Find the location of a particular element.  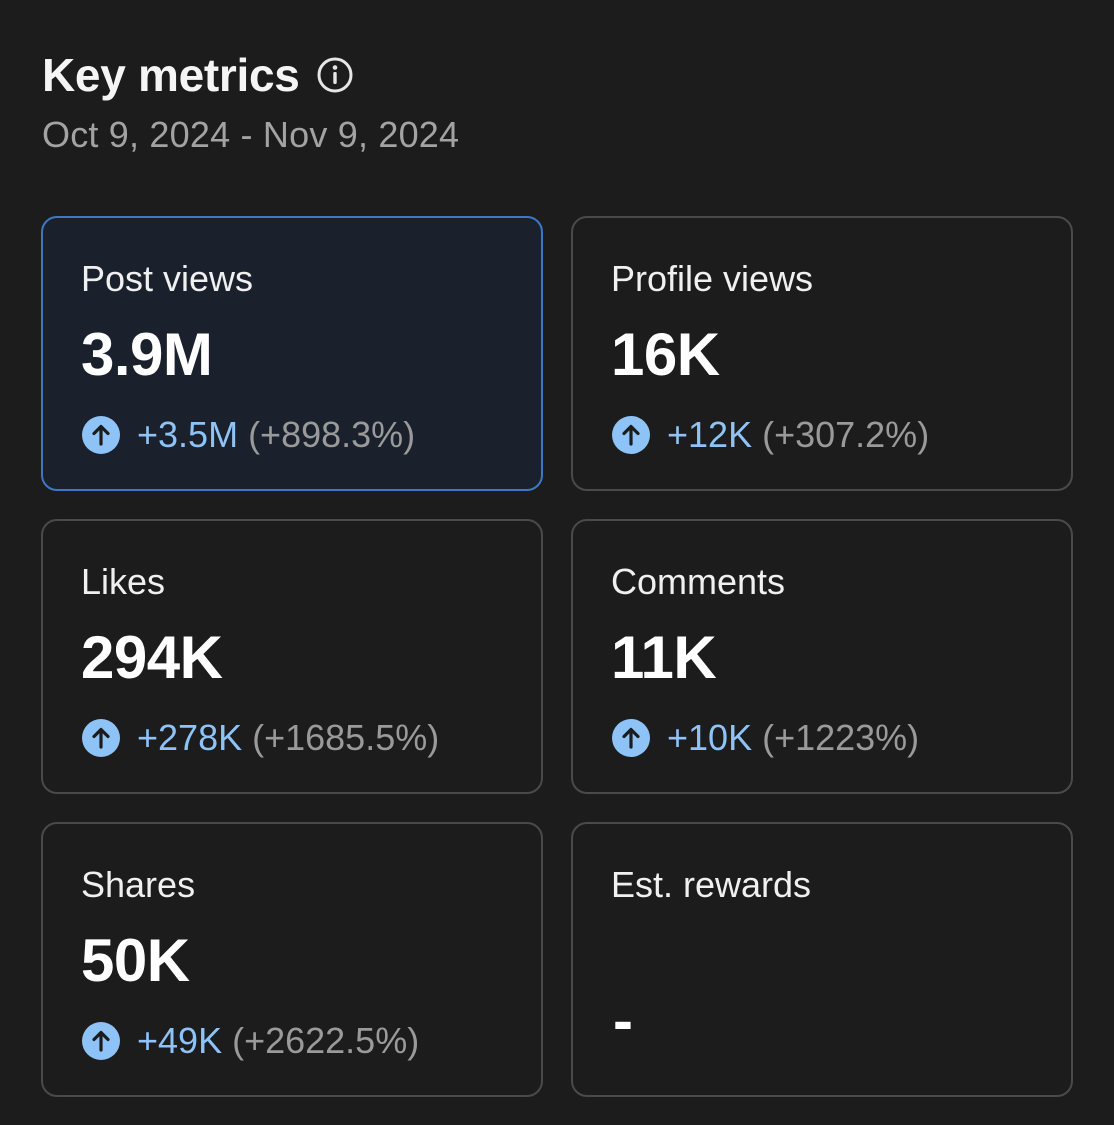

metric-value: 50K is located at coordinates (135, 960).